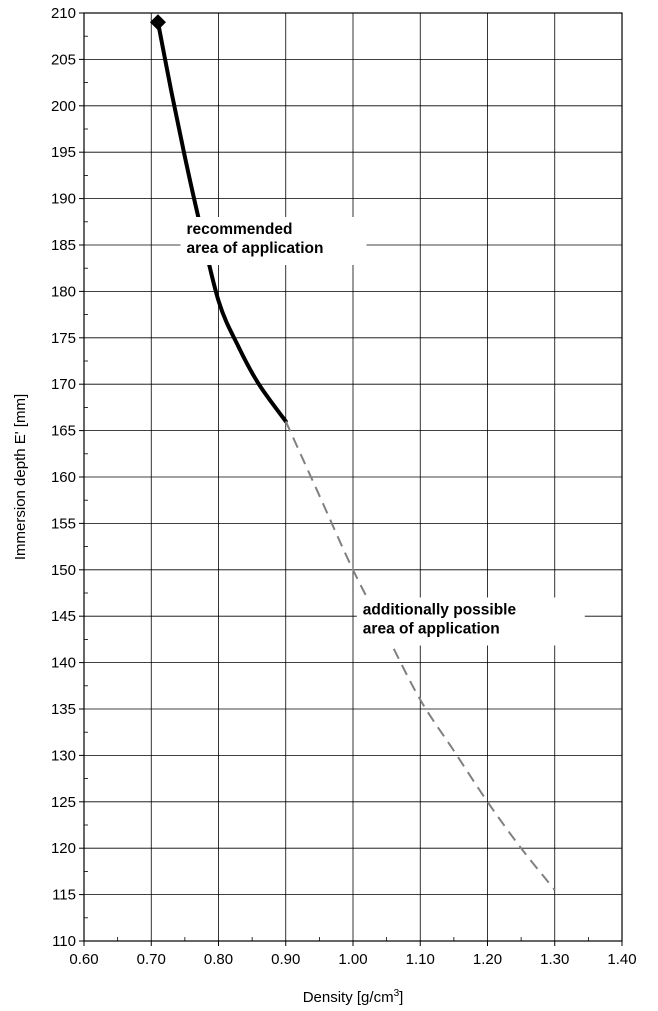 This screenshot has height=1011, width=658. Describe the element at coordinates (63, 291) in the screenshot. I see `y-tick-label: 180` at that location.